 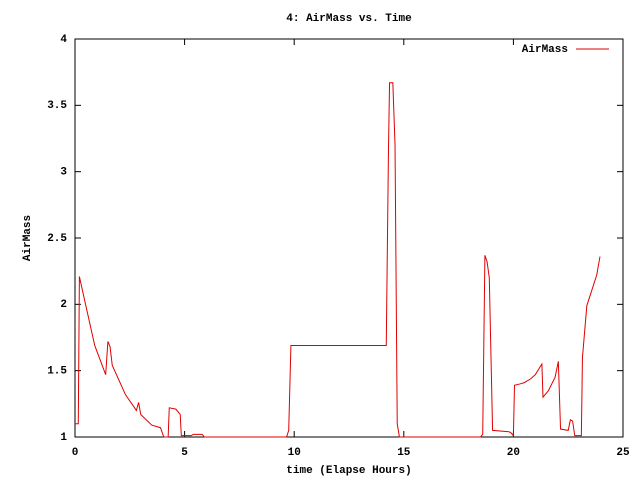 I want to click on y-tick-label: 1, so click(x=63, y=438).